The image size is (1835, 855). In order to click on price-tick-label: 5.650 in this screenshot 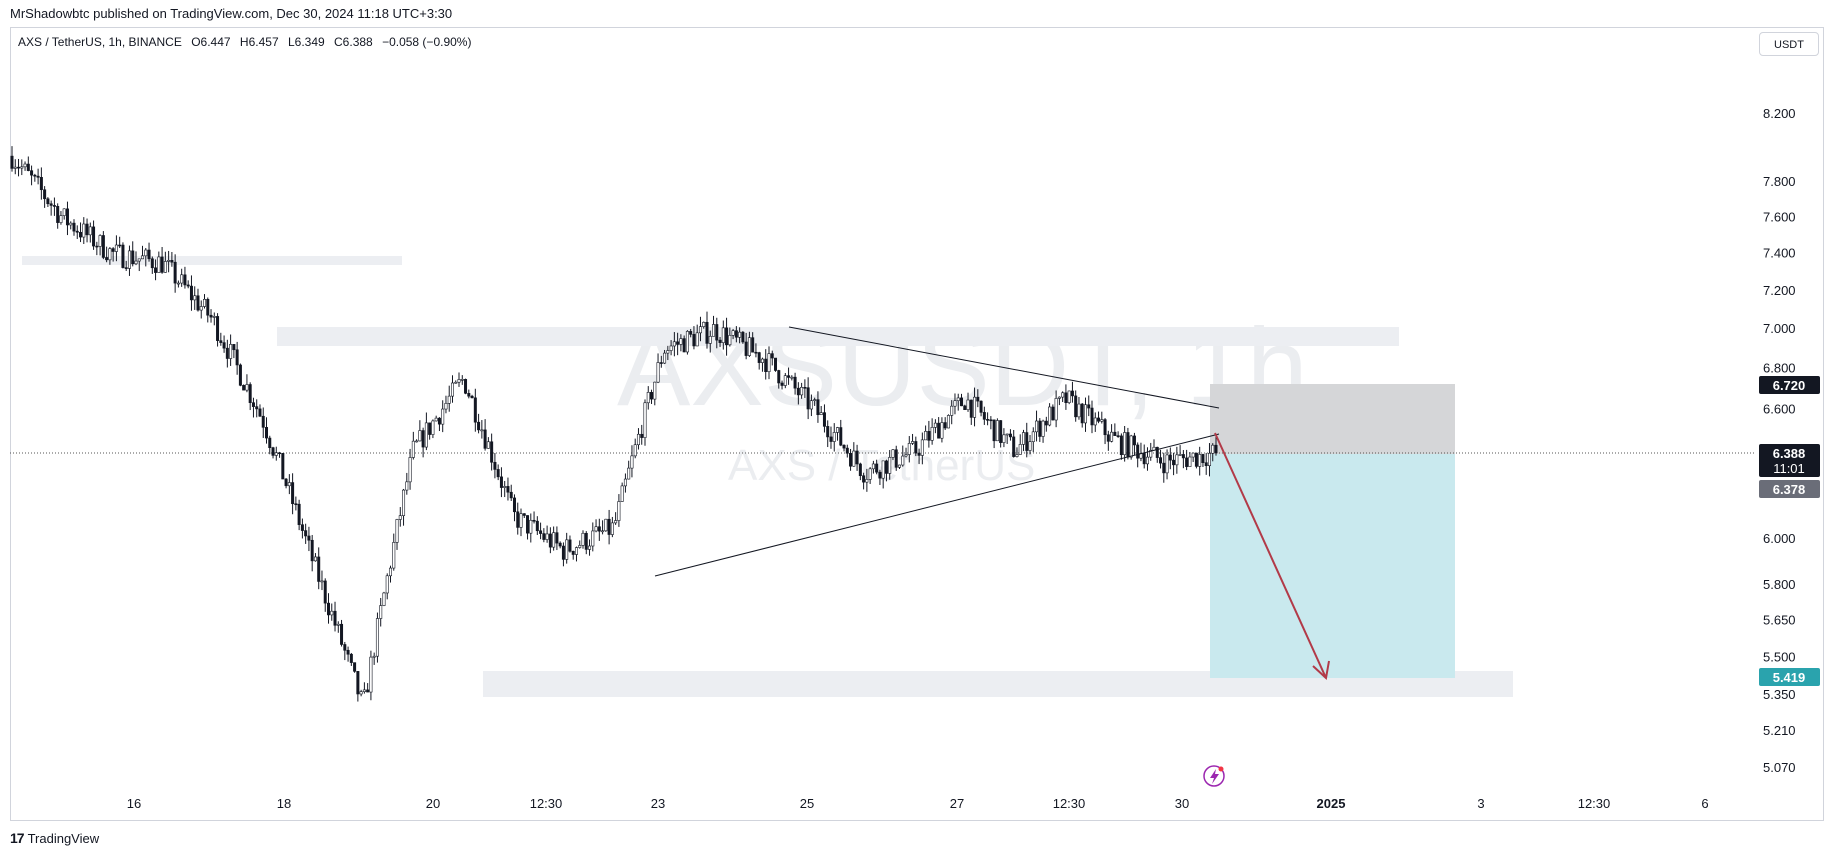, I will do `click(1779, 620)`.